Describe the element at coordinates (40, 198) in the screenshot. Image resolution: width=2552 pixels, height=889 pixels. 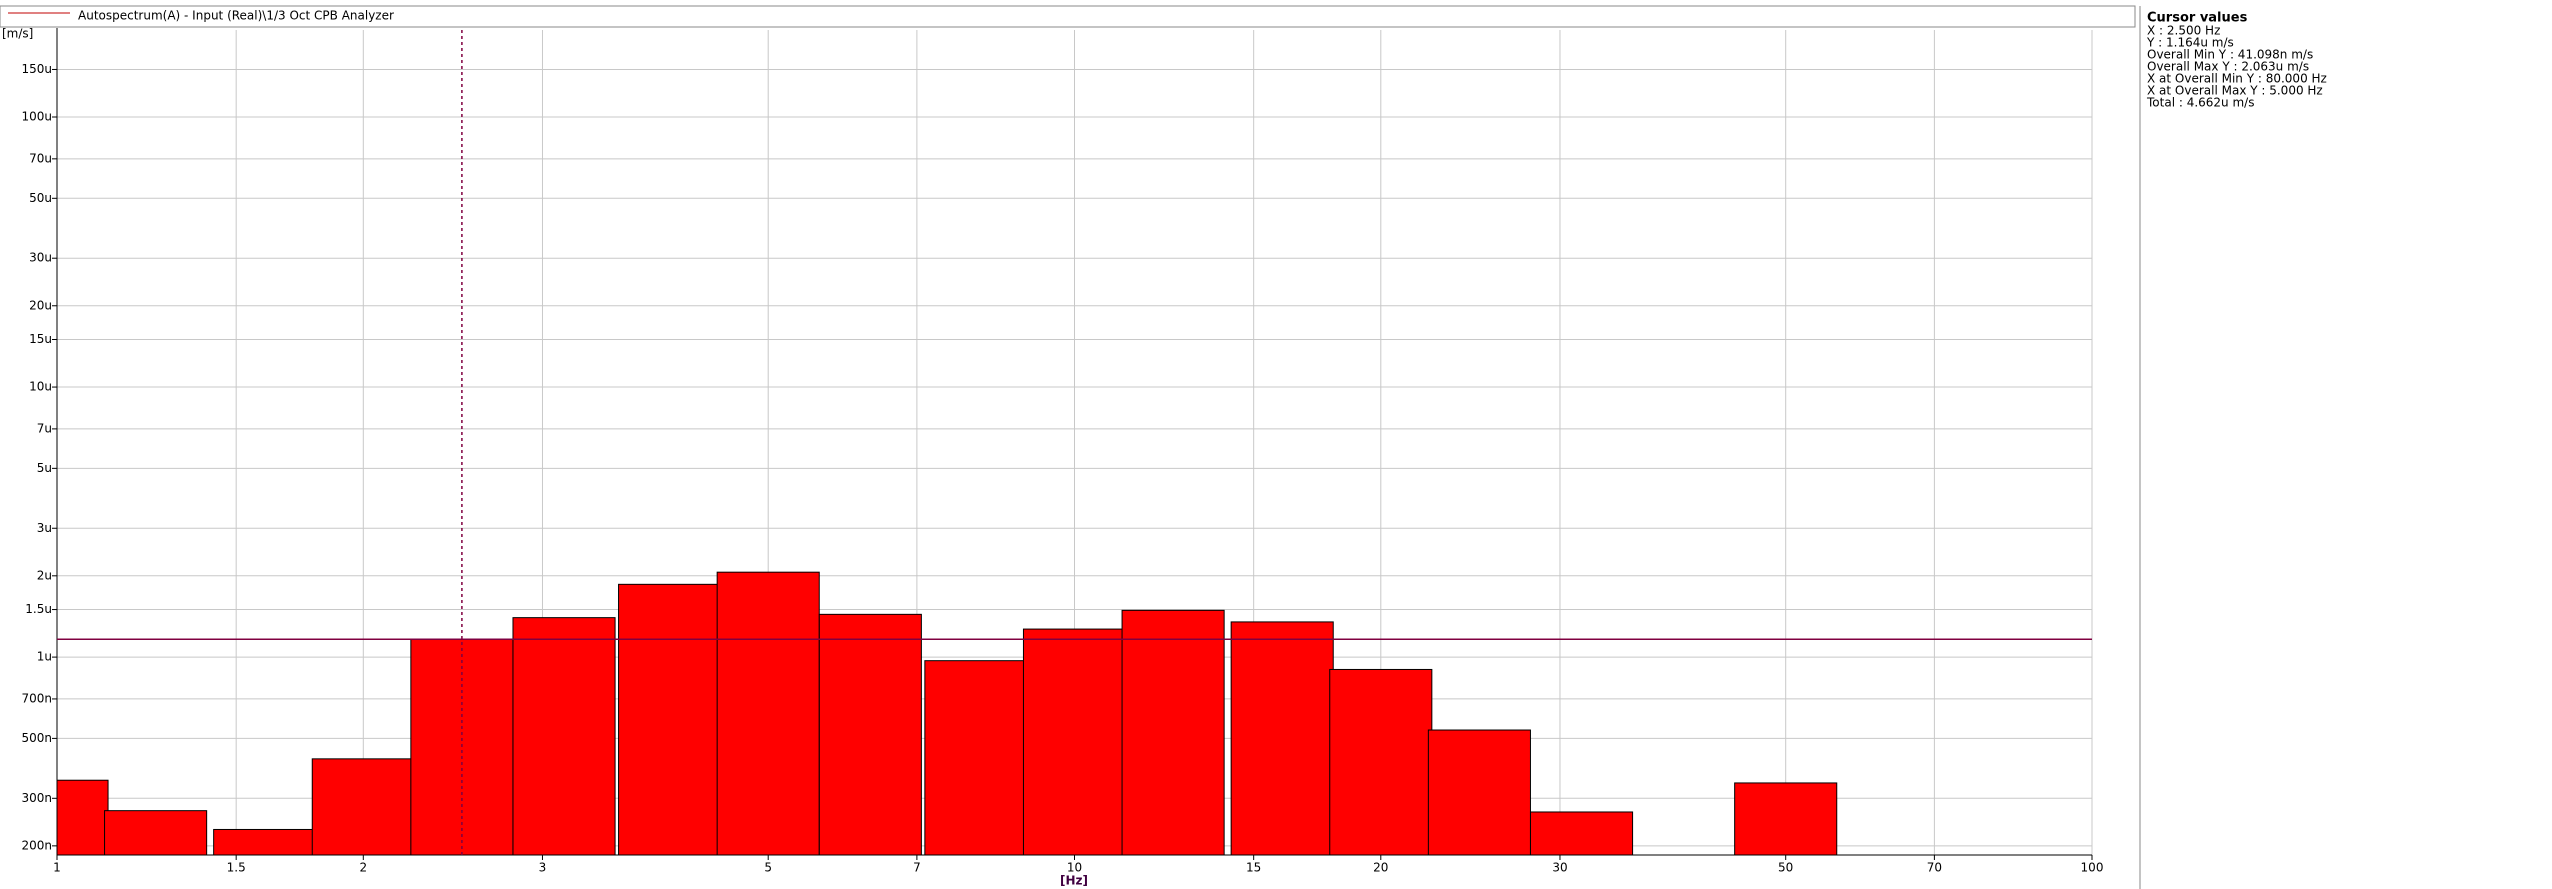
I see `y-tick-label: 50u` at that location.